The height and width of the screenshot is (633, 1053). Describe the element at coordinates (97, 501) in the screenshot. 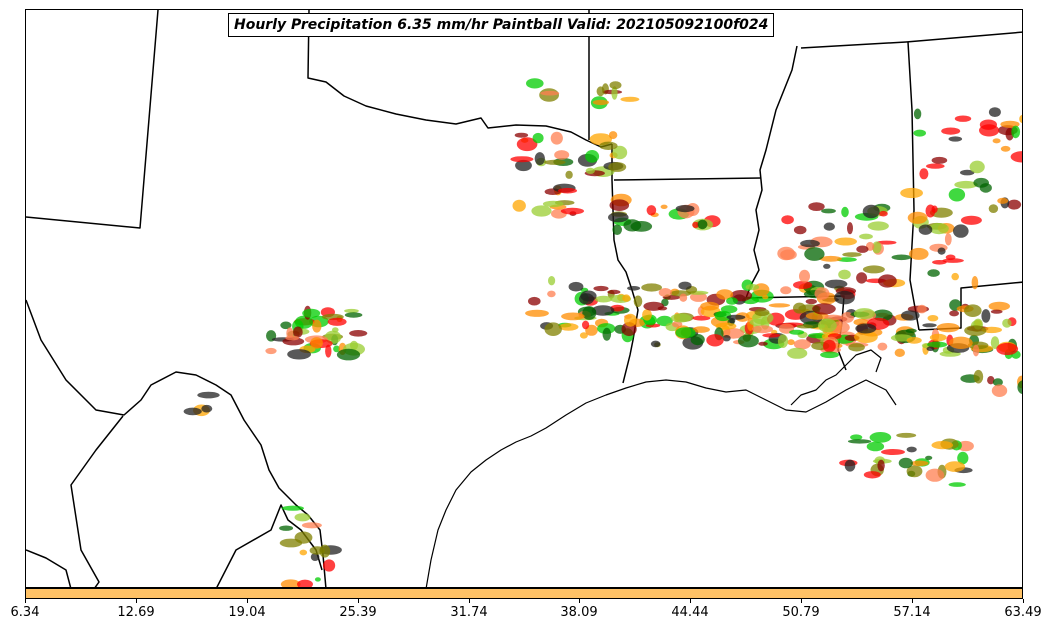

I see `border-mexico-interior` at that location.